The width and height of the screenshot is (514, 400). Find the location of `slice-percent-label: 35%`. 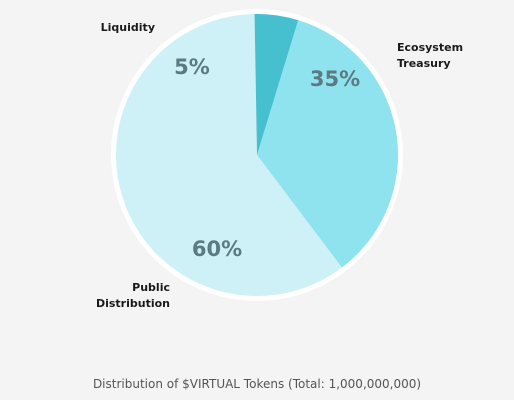

slice-percent-label: 35% is located at coordinates (335, 79).